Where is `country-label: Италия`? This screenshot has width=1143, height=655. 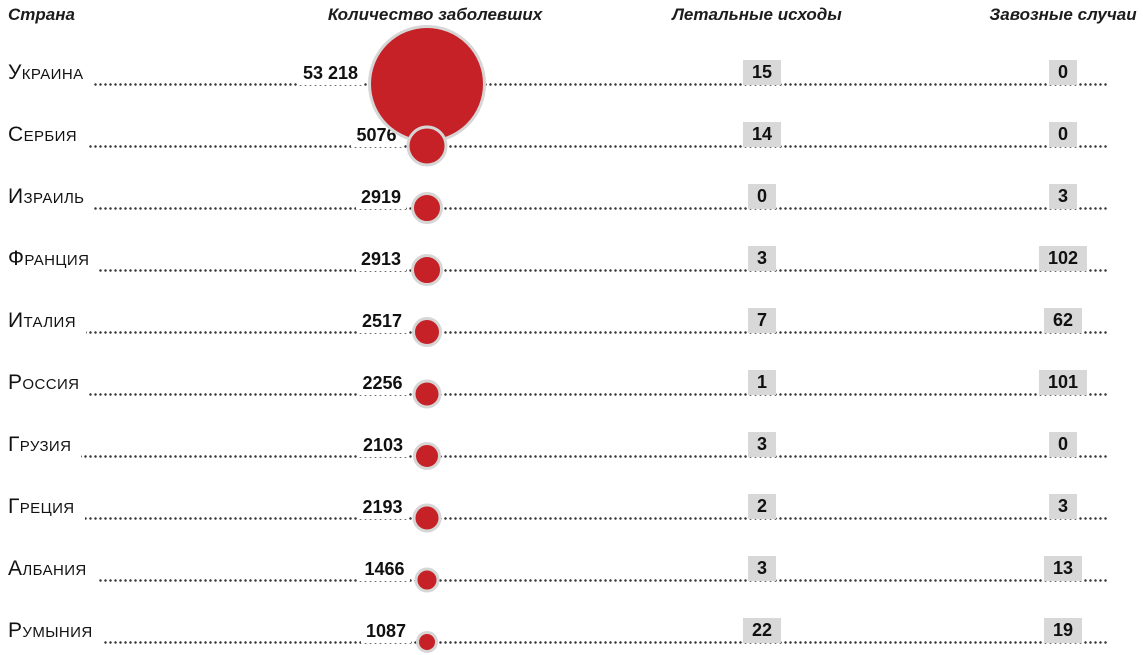
country-label: Италия is located at coordinates (47, 321).